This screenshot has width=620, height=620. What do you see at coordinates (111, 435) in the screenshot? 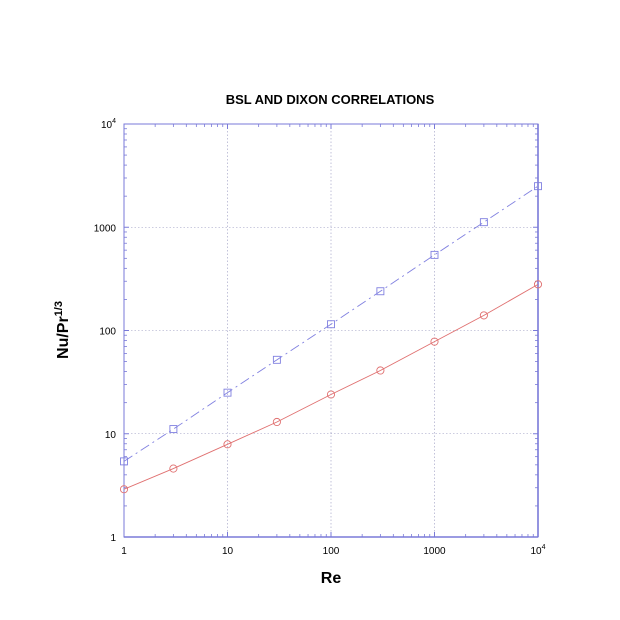
I see `y-tick-label: 10` at bounding box center [111, 435].